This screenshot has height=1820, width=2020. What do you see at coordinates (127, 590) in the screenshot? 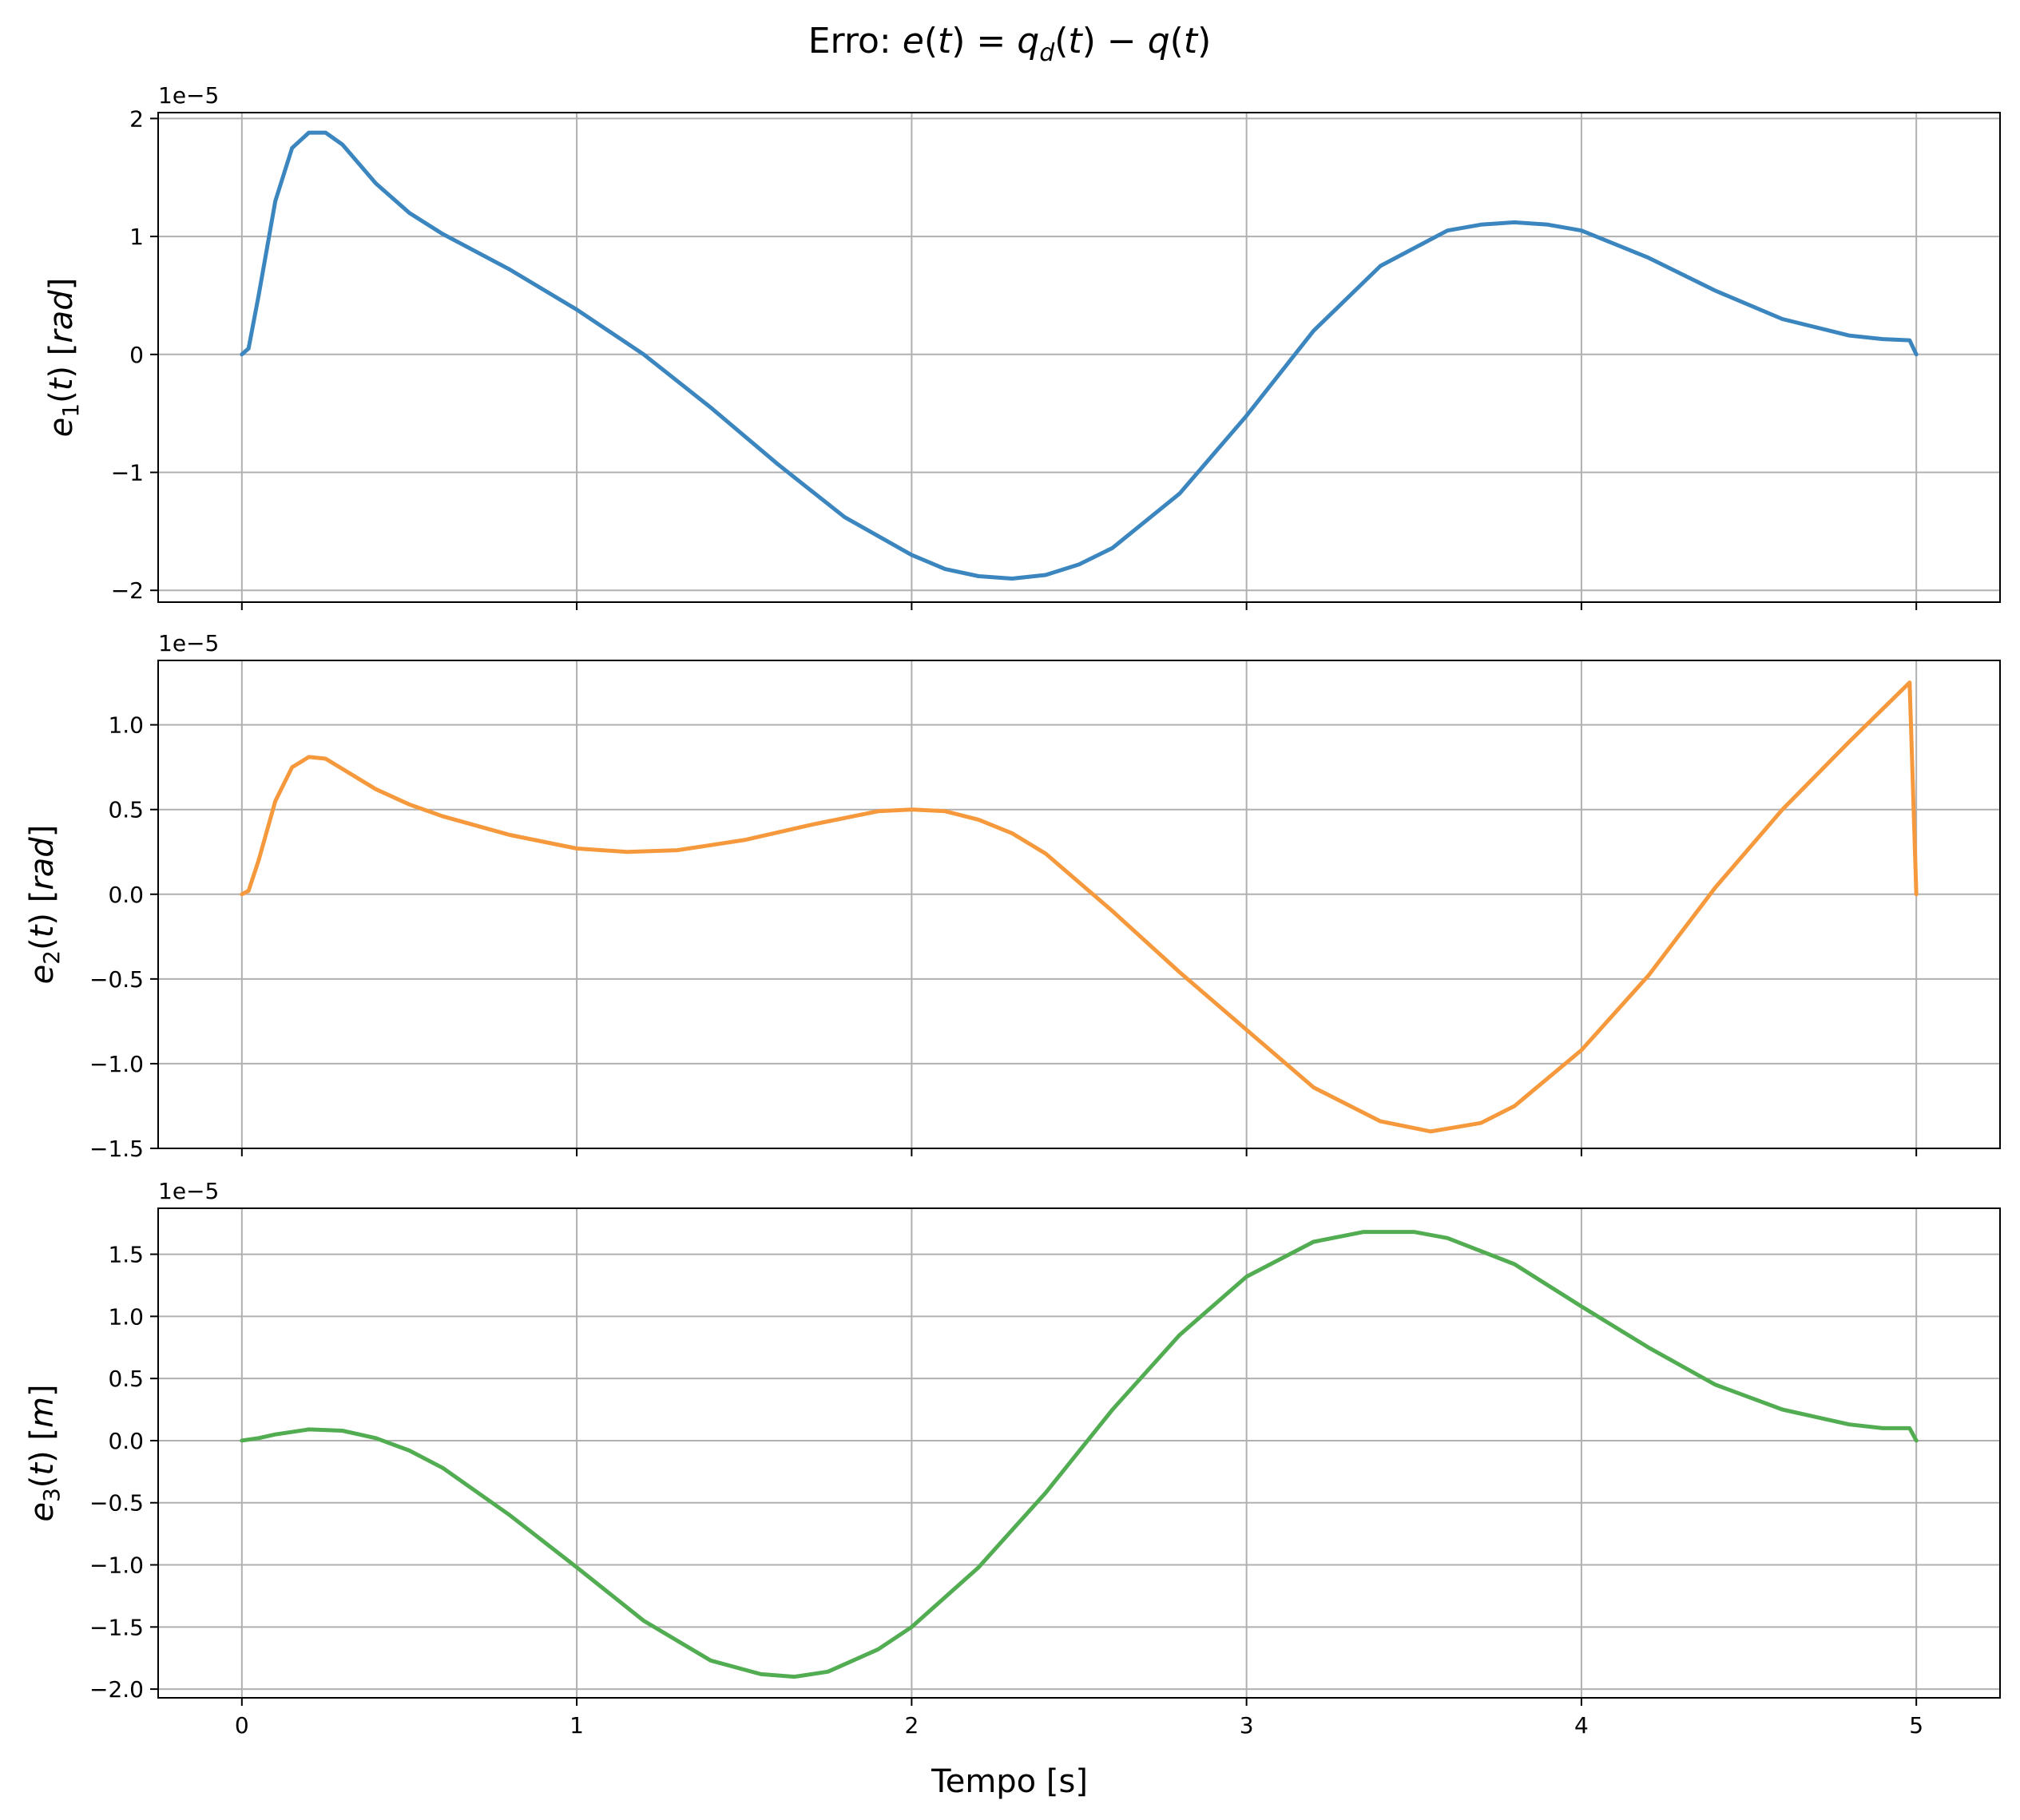
I see `ytick-label-e1-0: −2` at bounding box center [127, 590].